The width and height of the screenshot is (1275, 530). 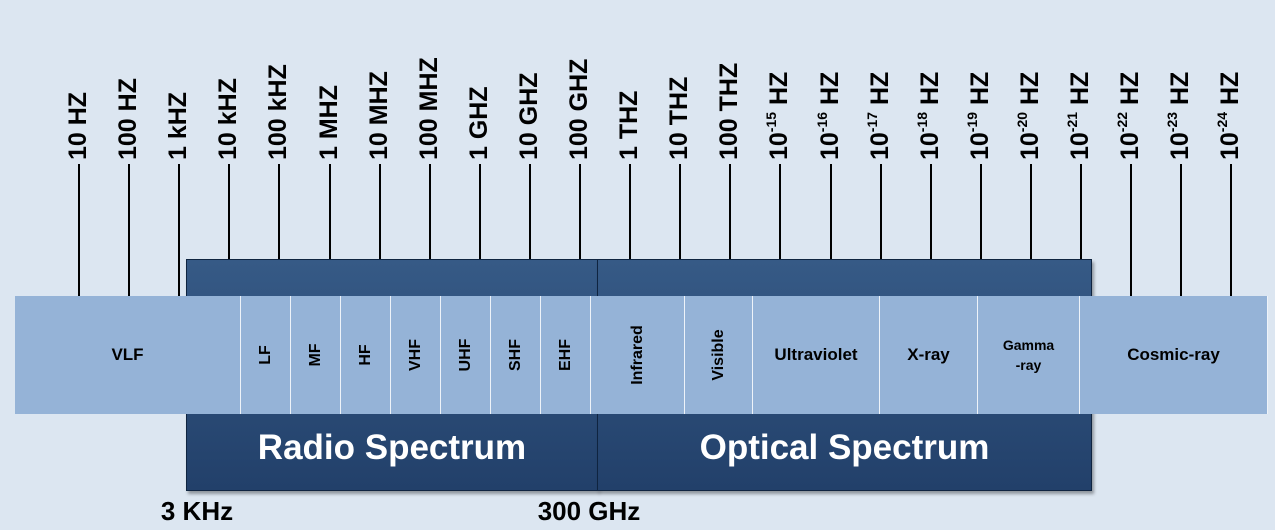 I want to click on band-ehf: EHF, so click(x=566, y=355).